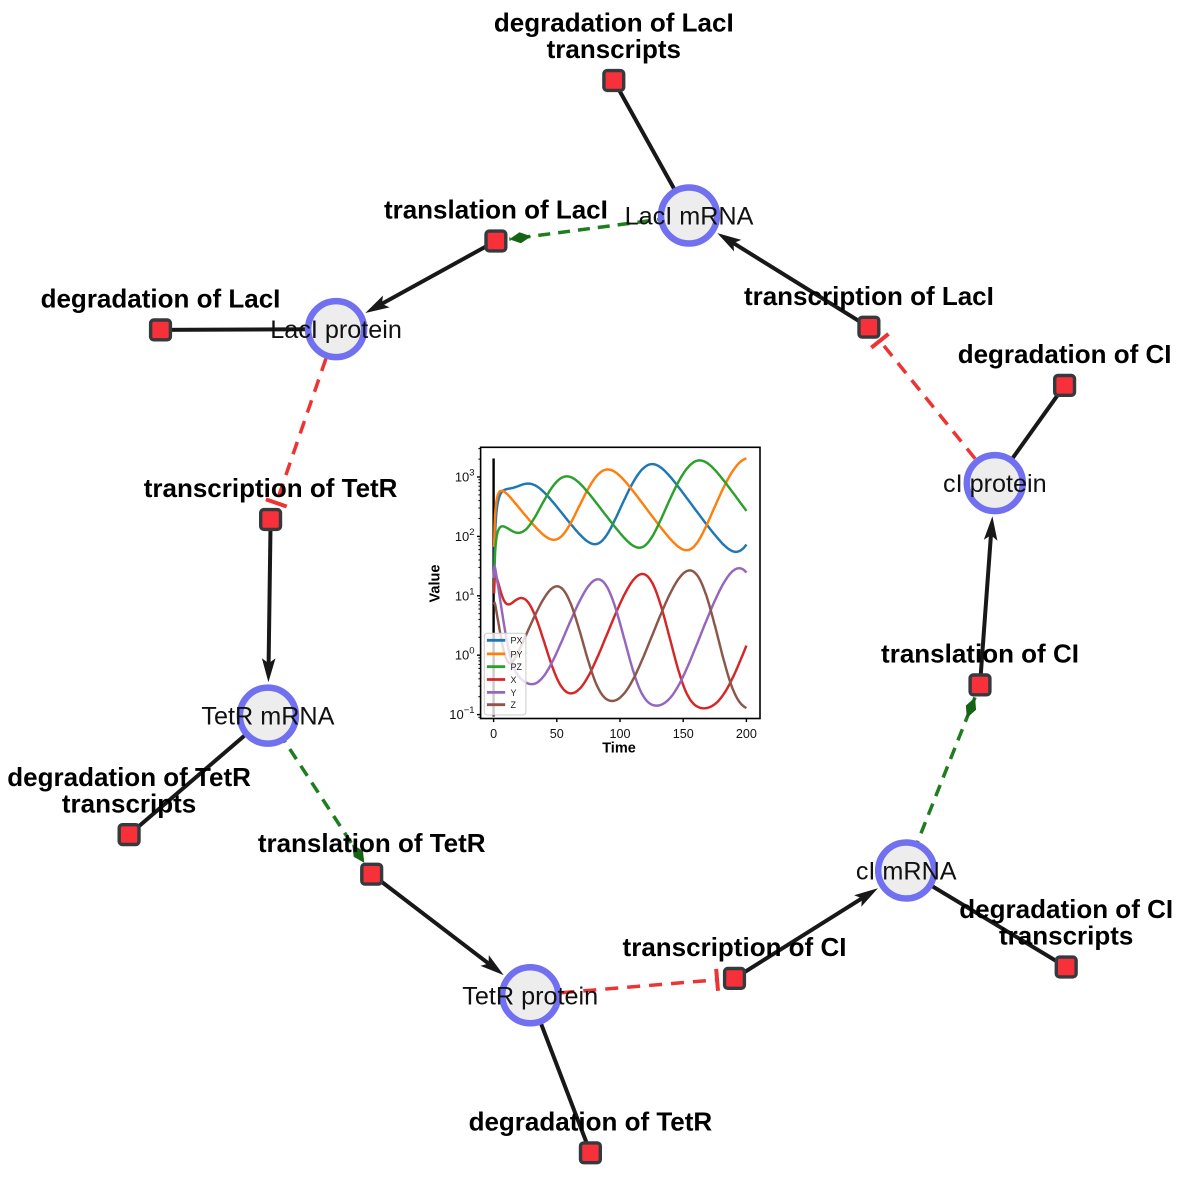 The width and height of the screenshot is (1189, 1200). Describe the element at coordinates (735, 947) in the screenshot. I see `svg-text: transcription of CI` at that location.